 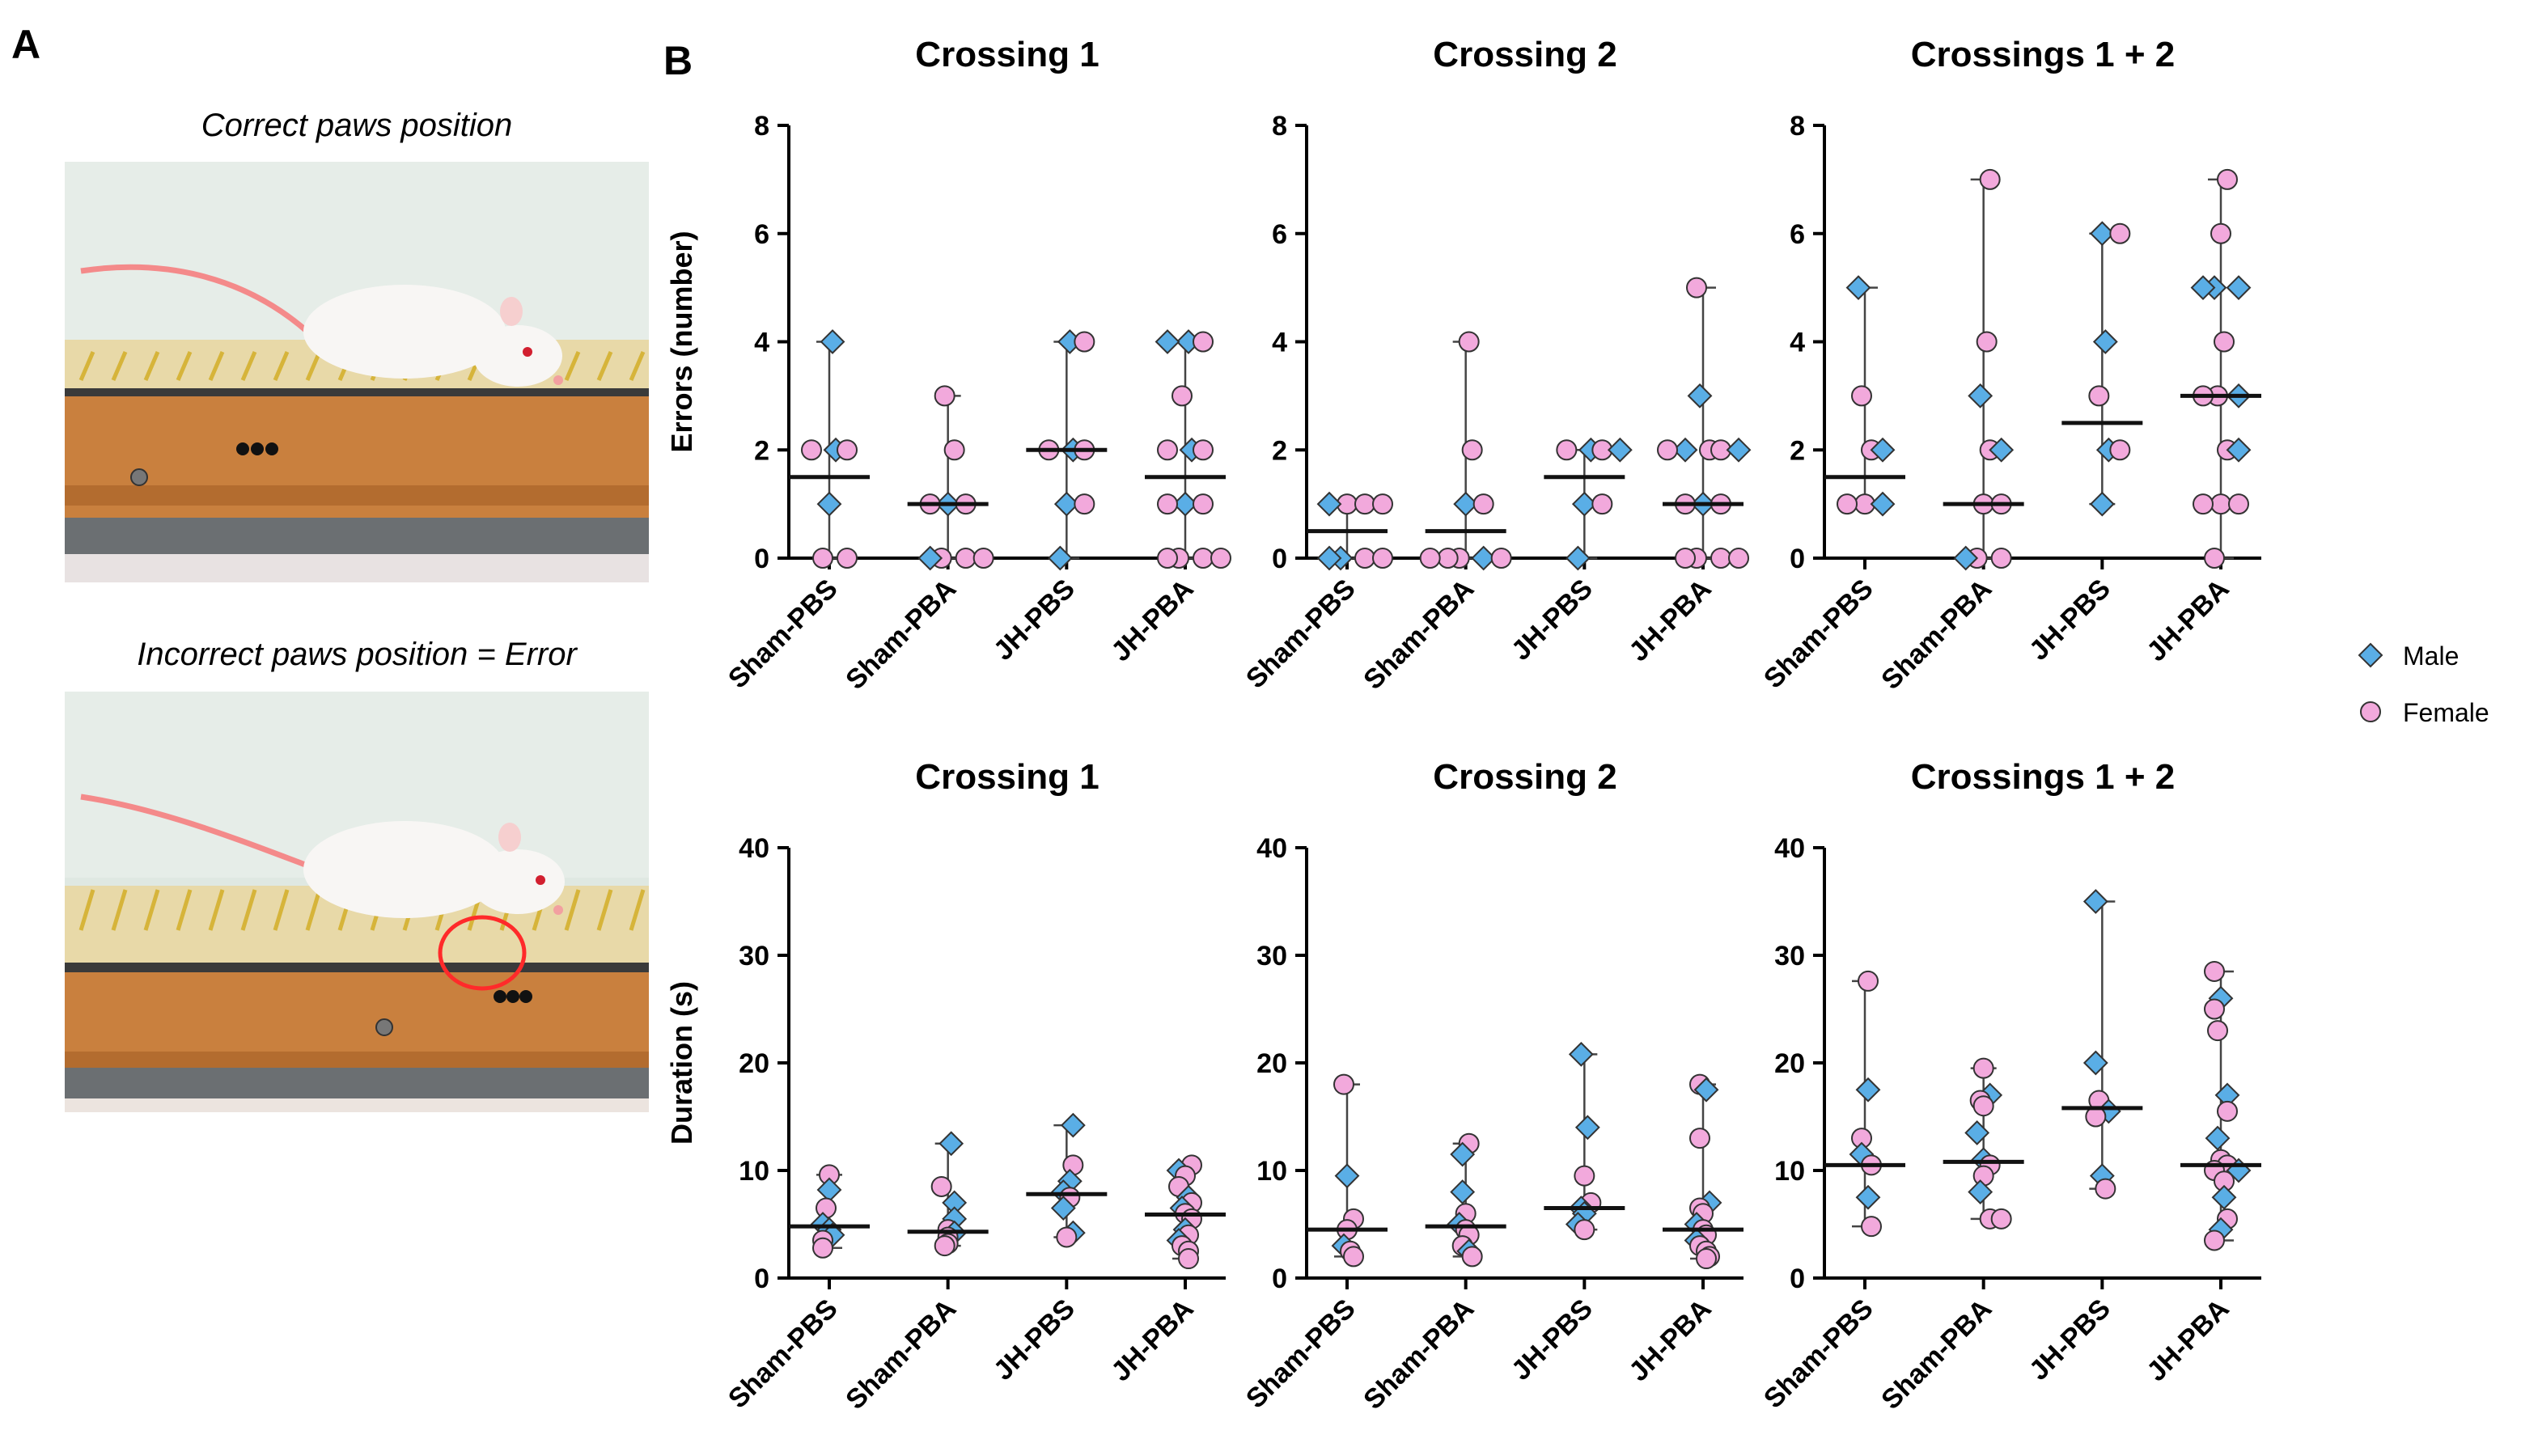 I want to click on y-axis-label: Errors (number), so click(x=682, y=341).